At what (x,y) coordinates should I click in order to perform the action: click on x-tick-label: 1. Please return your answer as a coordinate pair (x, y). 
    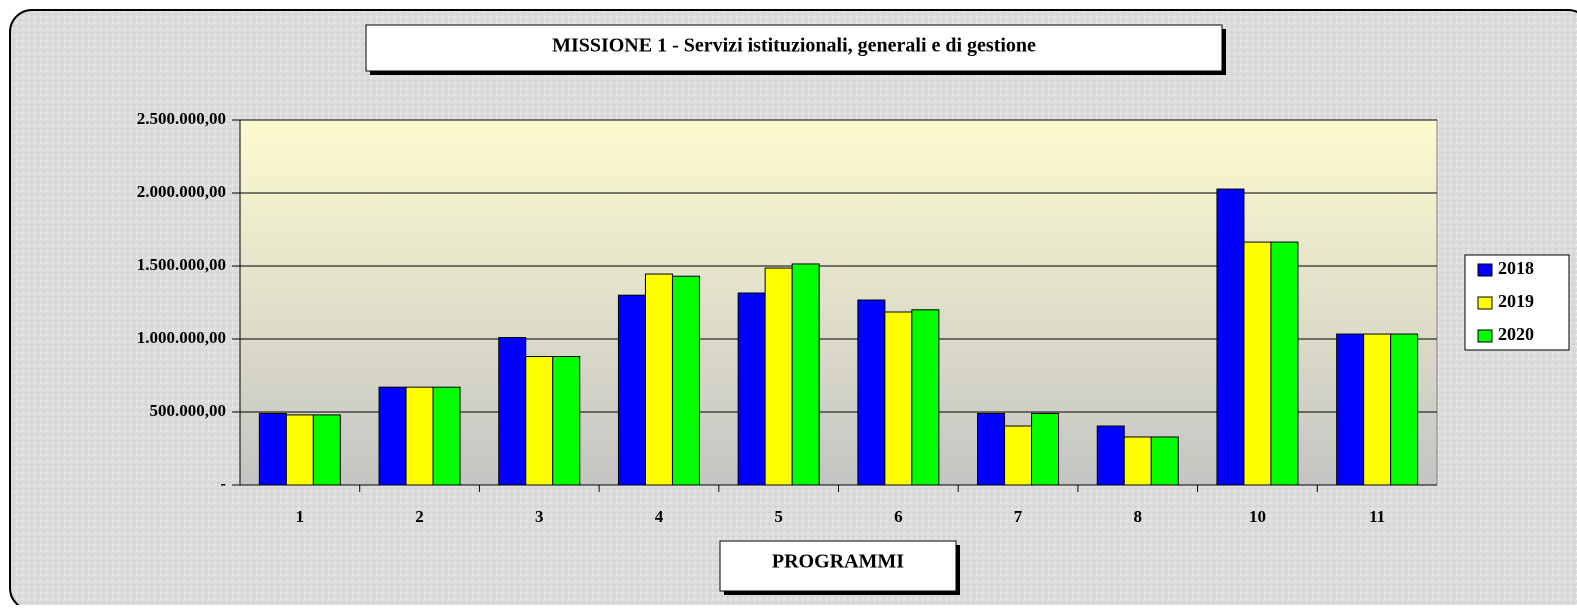
    Looking at the image, I should click on (300, 516).